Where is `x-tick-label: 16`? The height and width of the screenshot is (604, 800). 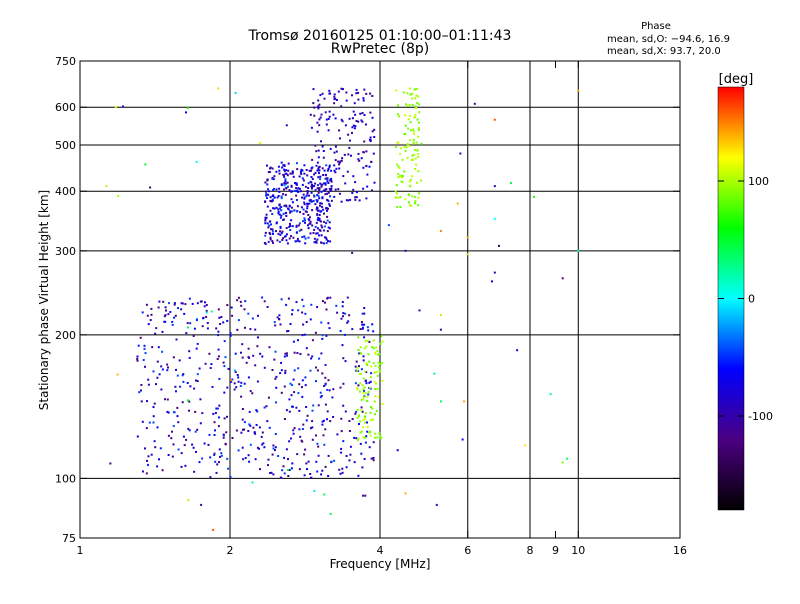 x-tick-label: 16 is located at coordinates (680, 550).